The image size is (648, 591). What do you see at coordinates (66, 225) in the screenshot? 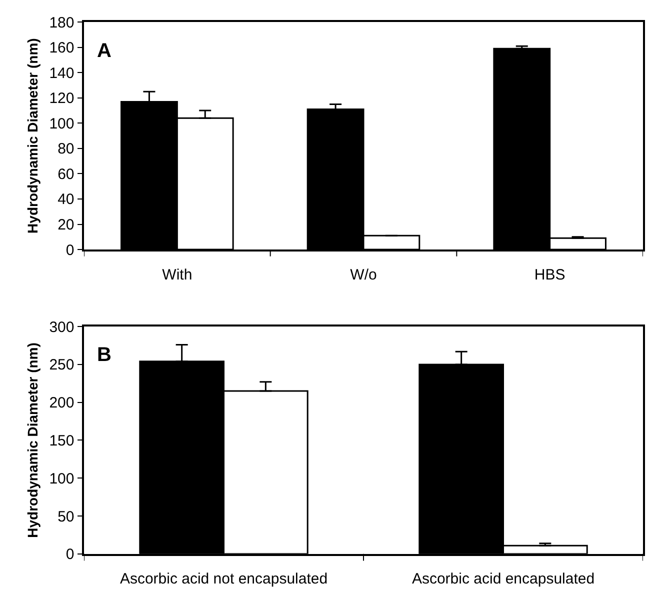
I see `y-tick-label: 20` at bounding box center [66, 225].